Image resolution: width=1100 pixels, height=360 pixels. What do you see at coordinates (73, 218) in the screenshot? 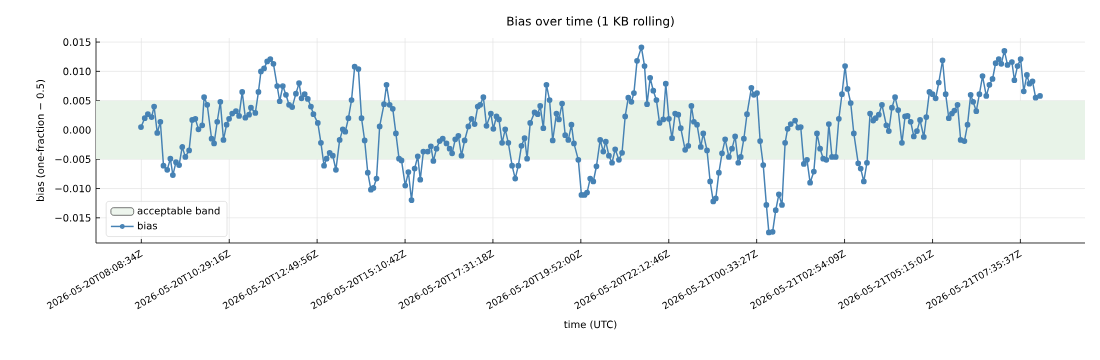
I see `y-tick-label: −0.015` at bounding box center [73, 218].